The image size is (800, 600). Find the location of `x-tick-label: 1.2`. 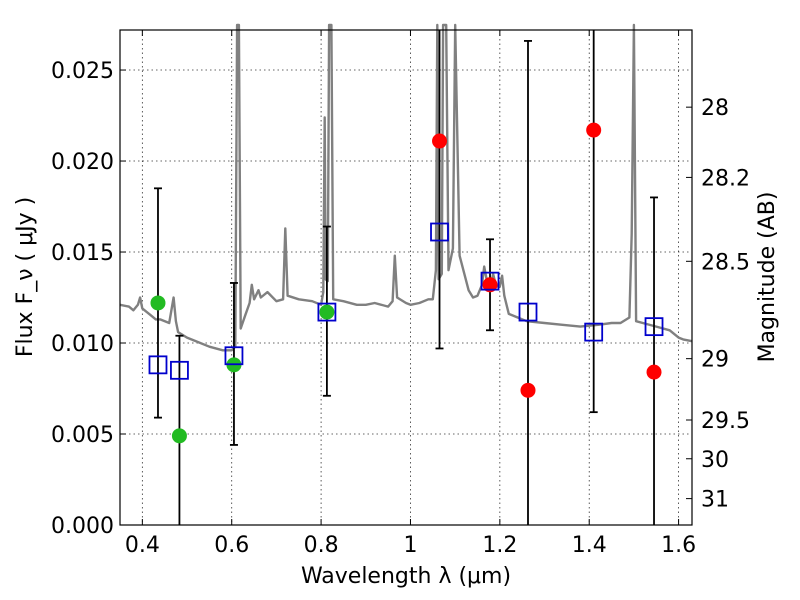

x-tick-label: 1.2 is located at coordinates (499, 545).